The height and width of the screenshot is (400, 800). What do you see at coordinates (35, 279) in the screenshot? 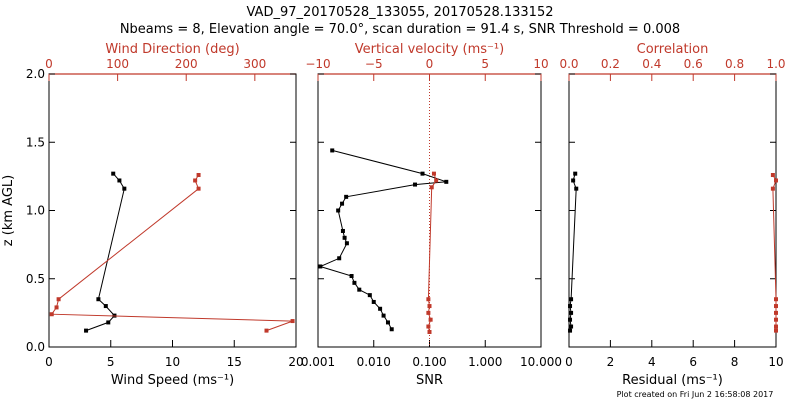
I see `y-tick-label: 0.5` at bounding box center [35, 279].